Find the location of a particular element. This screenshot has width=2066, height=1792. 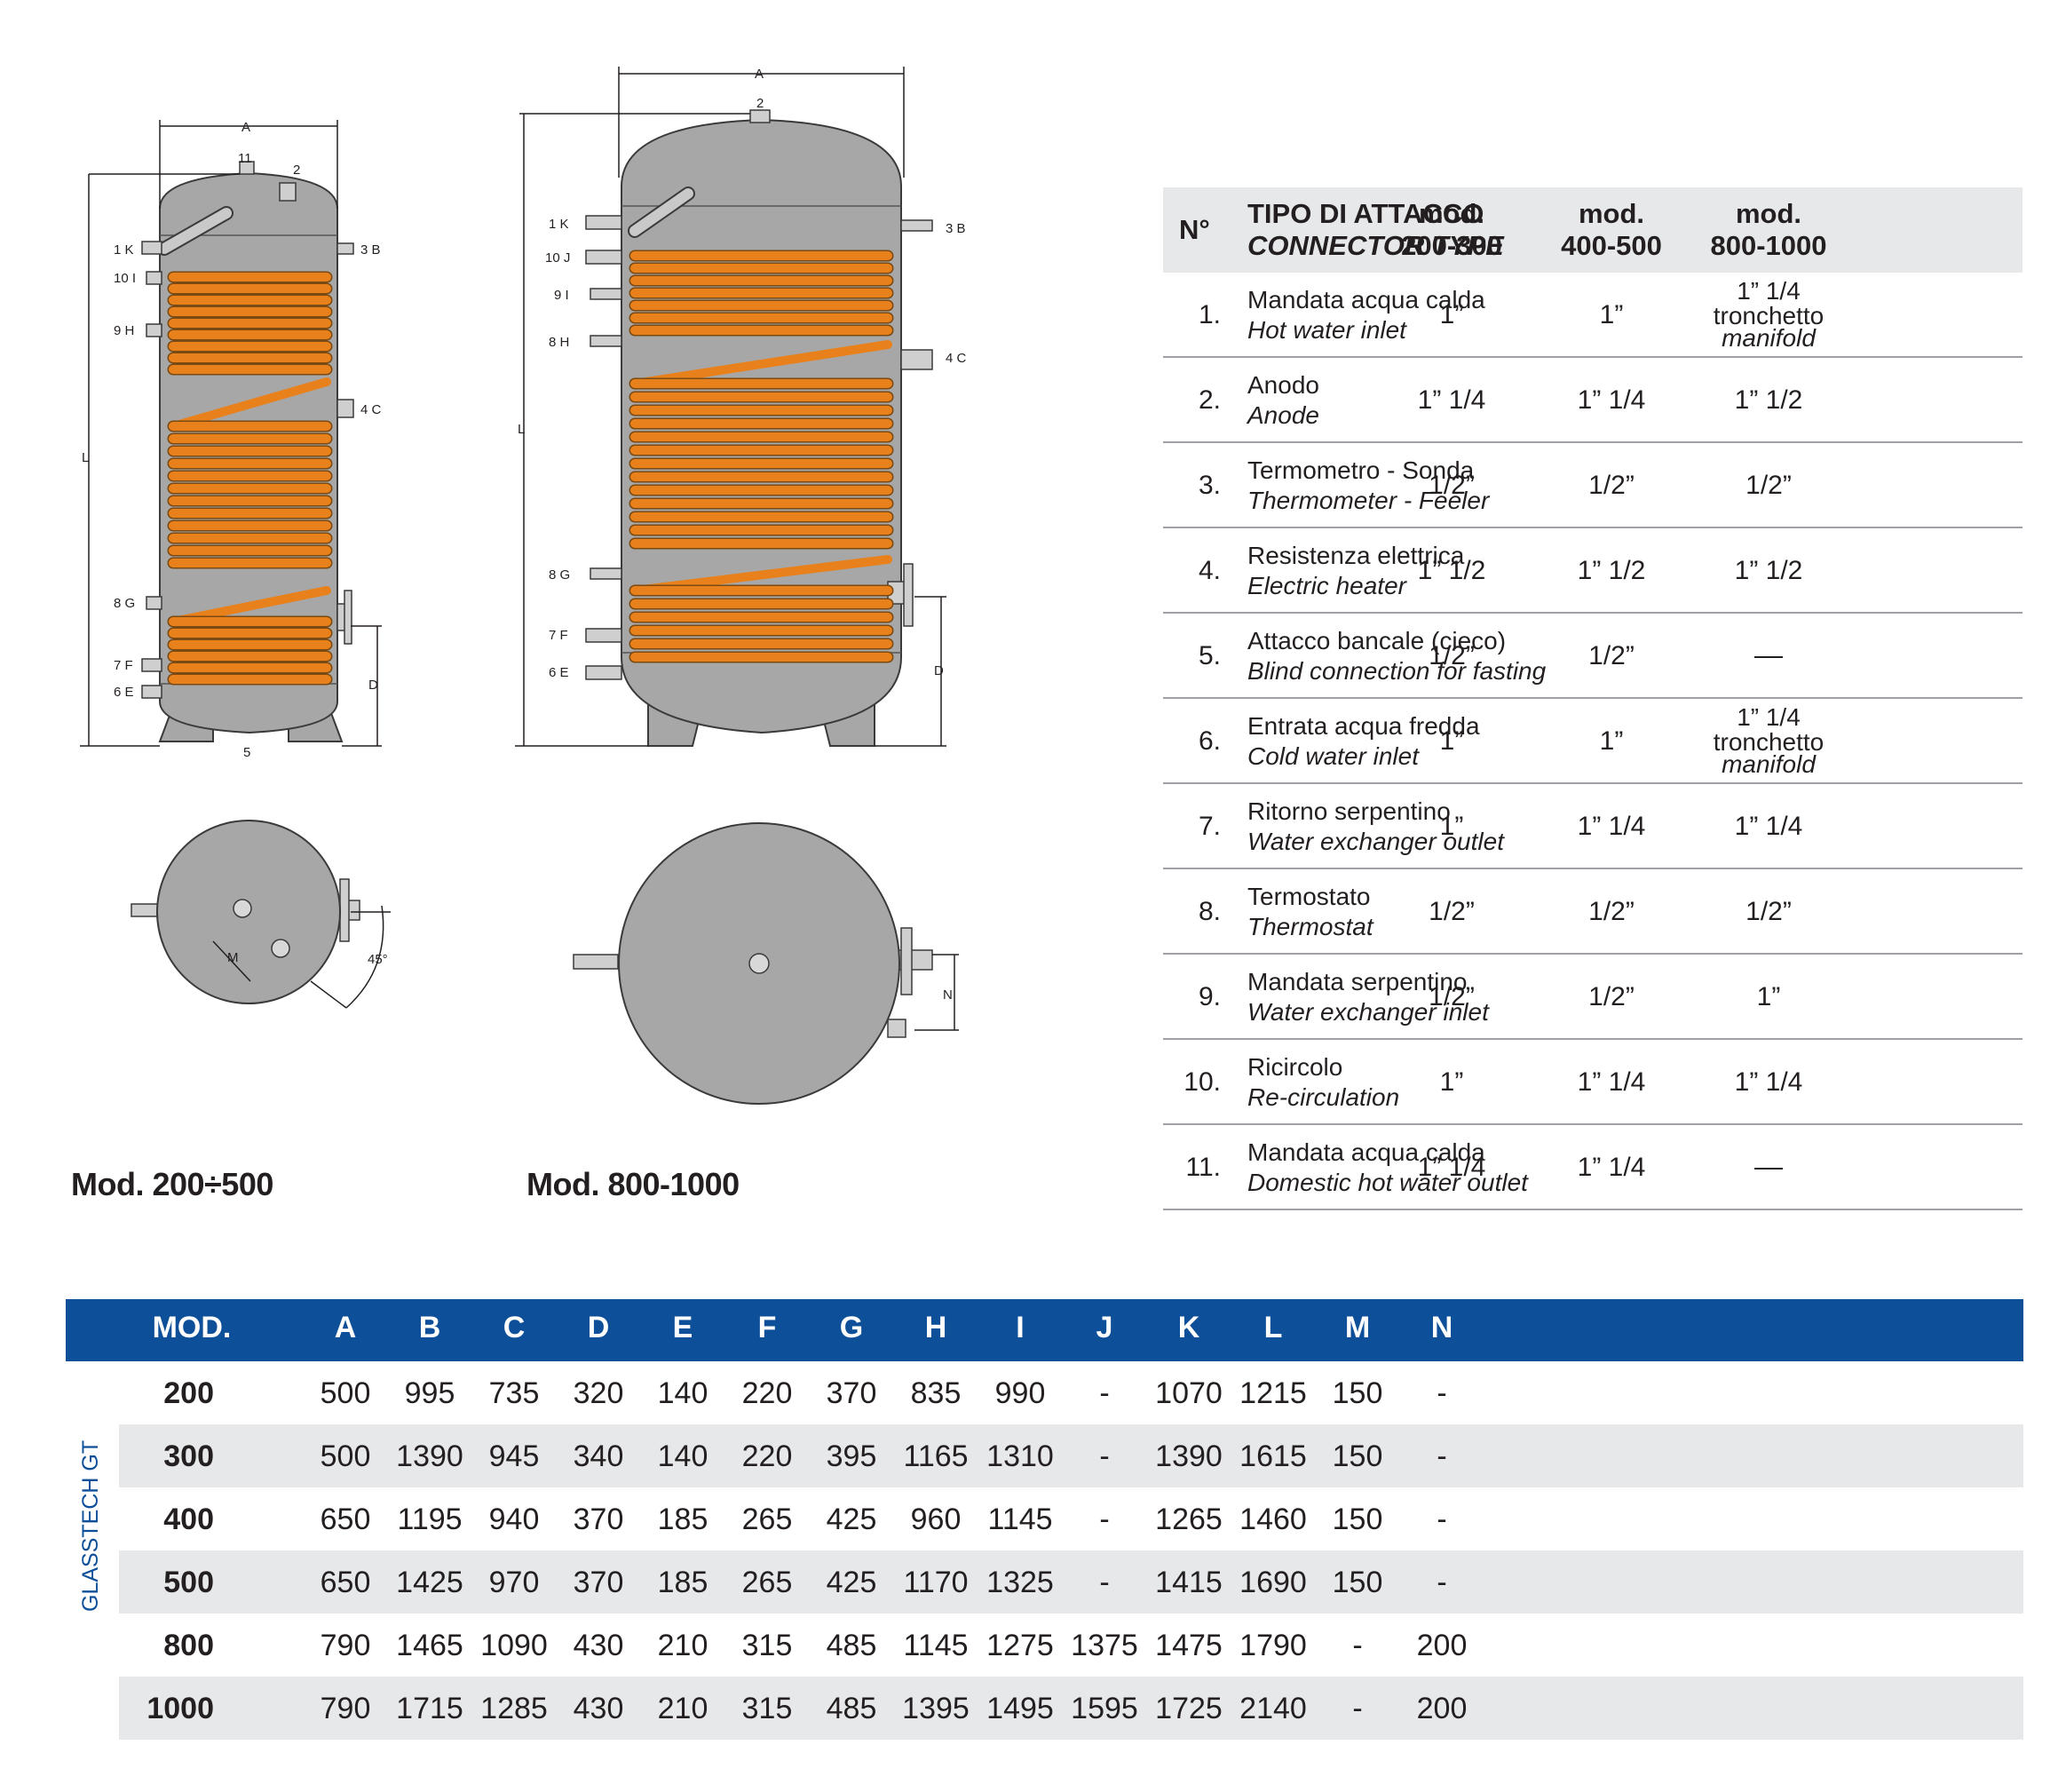

connector-type-it: Ricircolo is located at coordinates (1295, 1067).